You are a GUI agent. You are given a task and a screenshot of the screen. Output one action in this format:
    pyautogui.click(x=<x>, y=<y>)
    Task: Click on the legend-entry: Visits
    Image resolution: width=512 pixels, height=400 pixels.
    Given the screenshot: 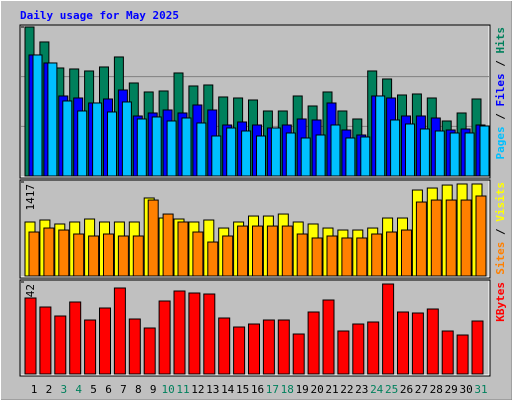 What is the action you would take?
    pyautogui.click(x=500, y=202)
    